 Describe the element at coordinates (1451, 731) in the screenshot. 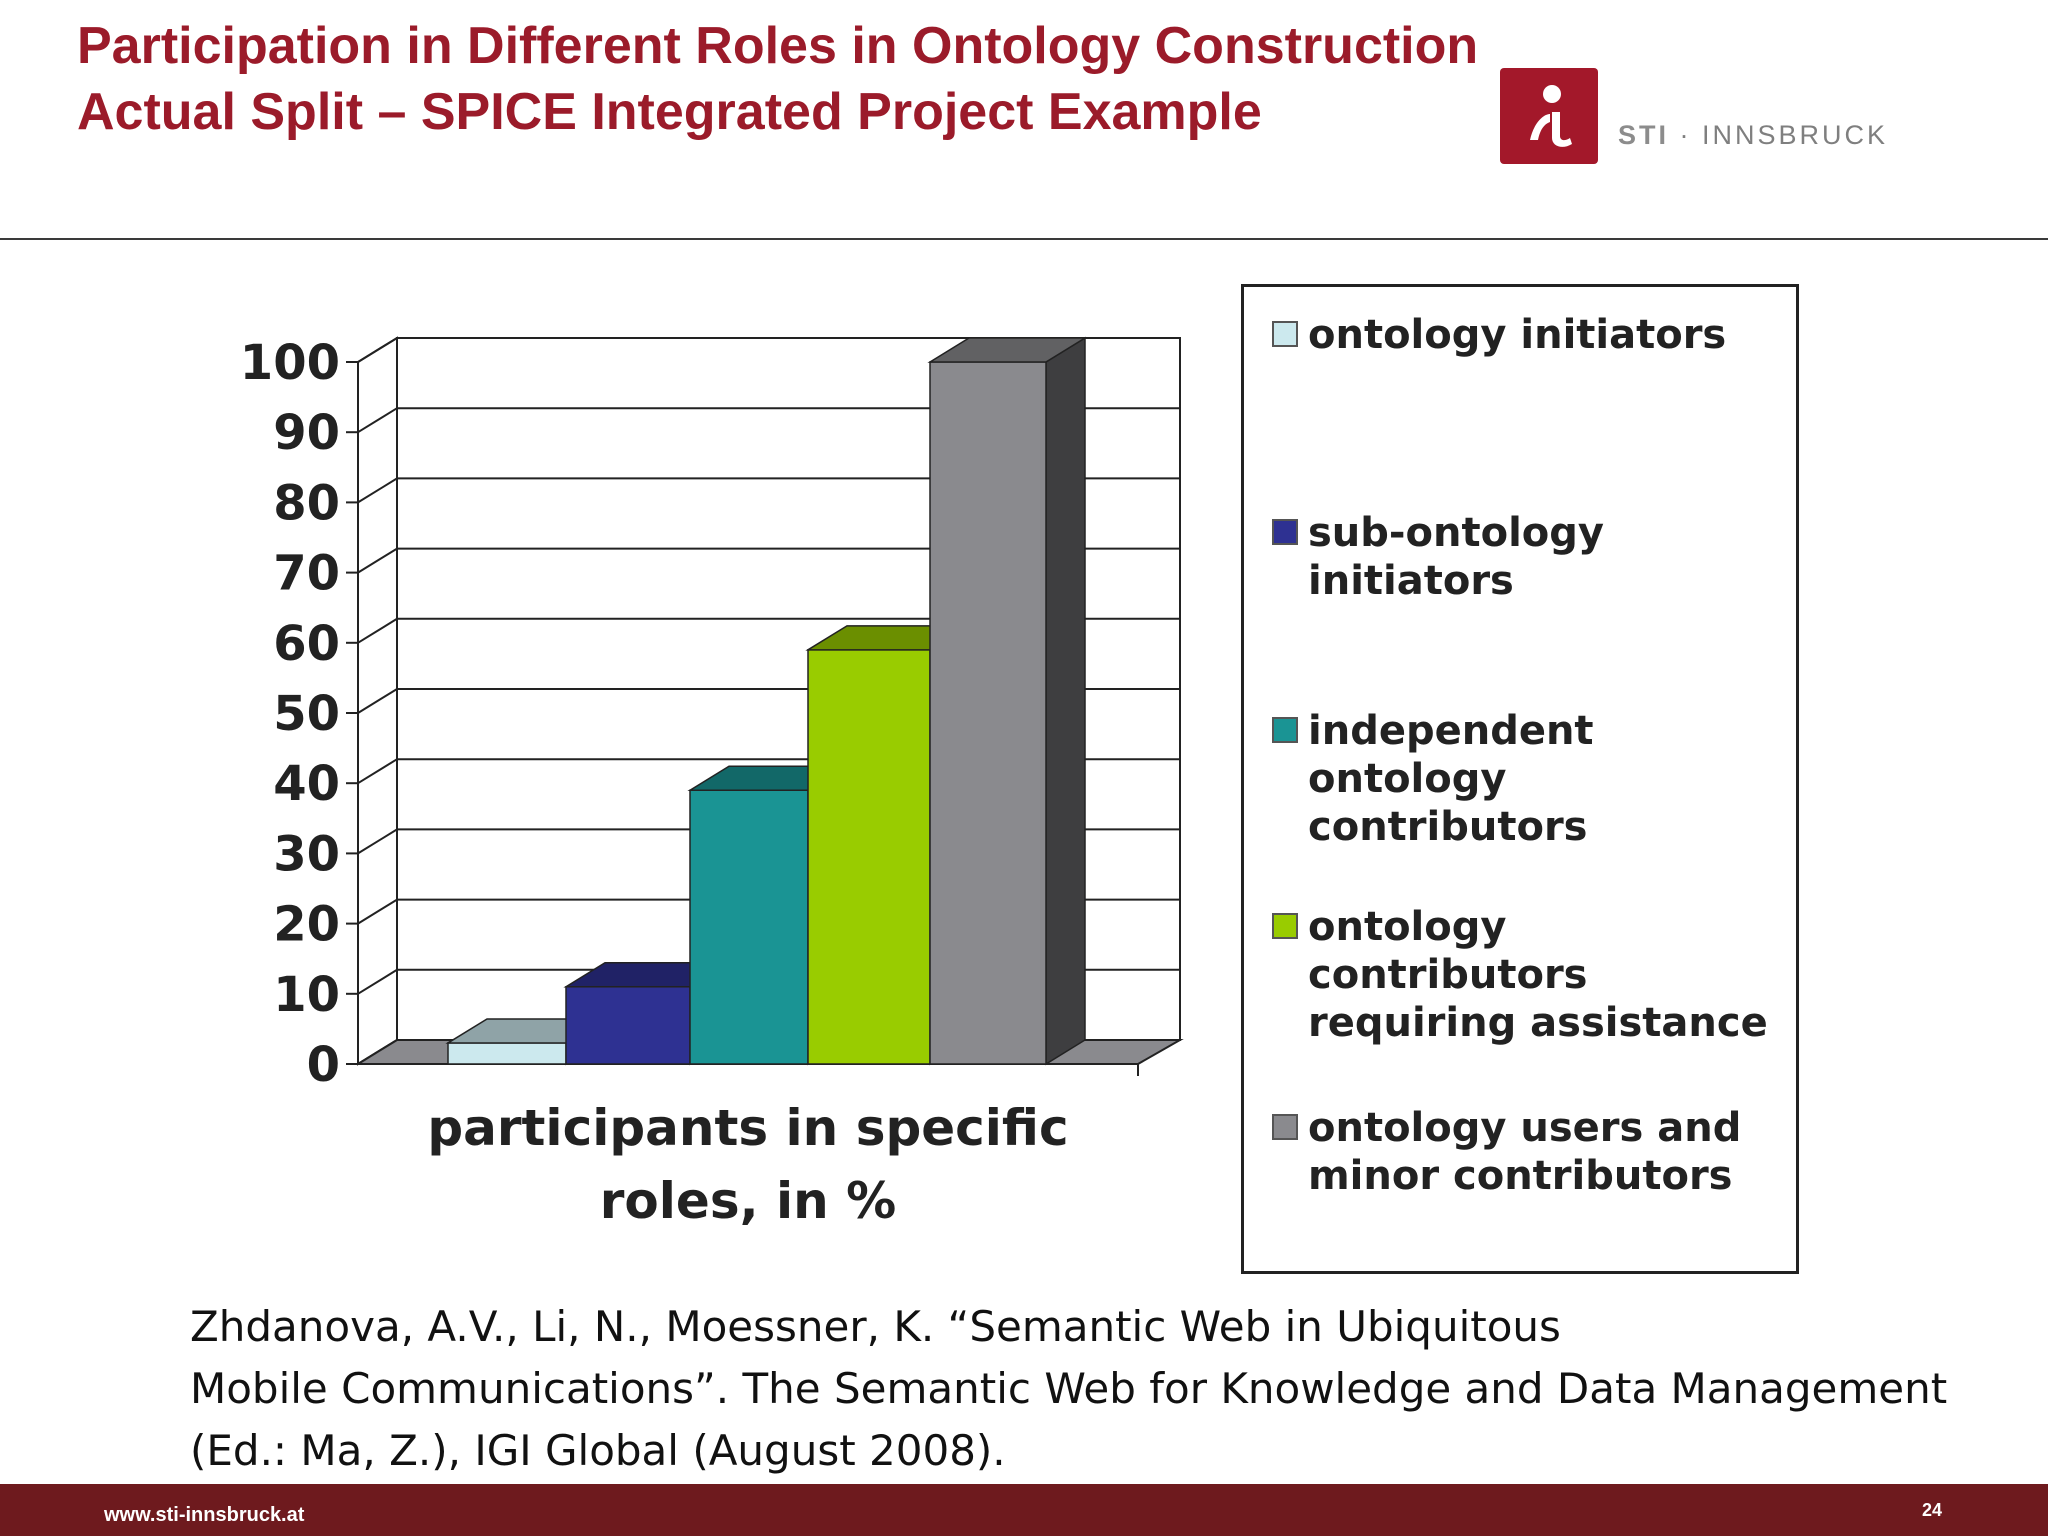

I see `legend-label-line: independent` at that location.